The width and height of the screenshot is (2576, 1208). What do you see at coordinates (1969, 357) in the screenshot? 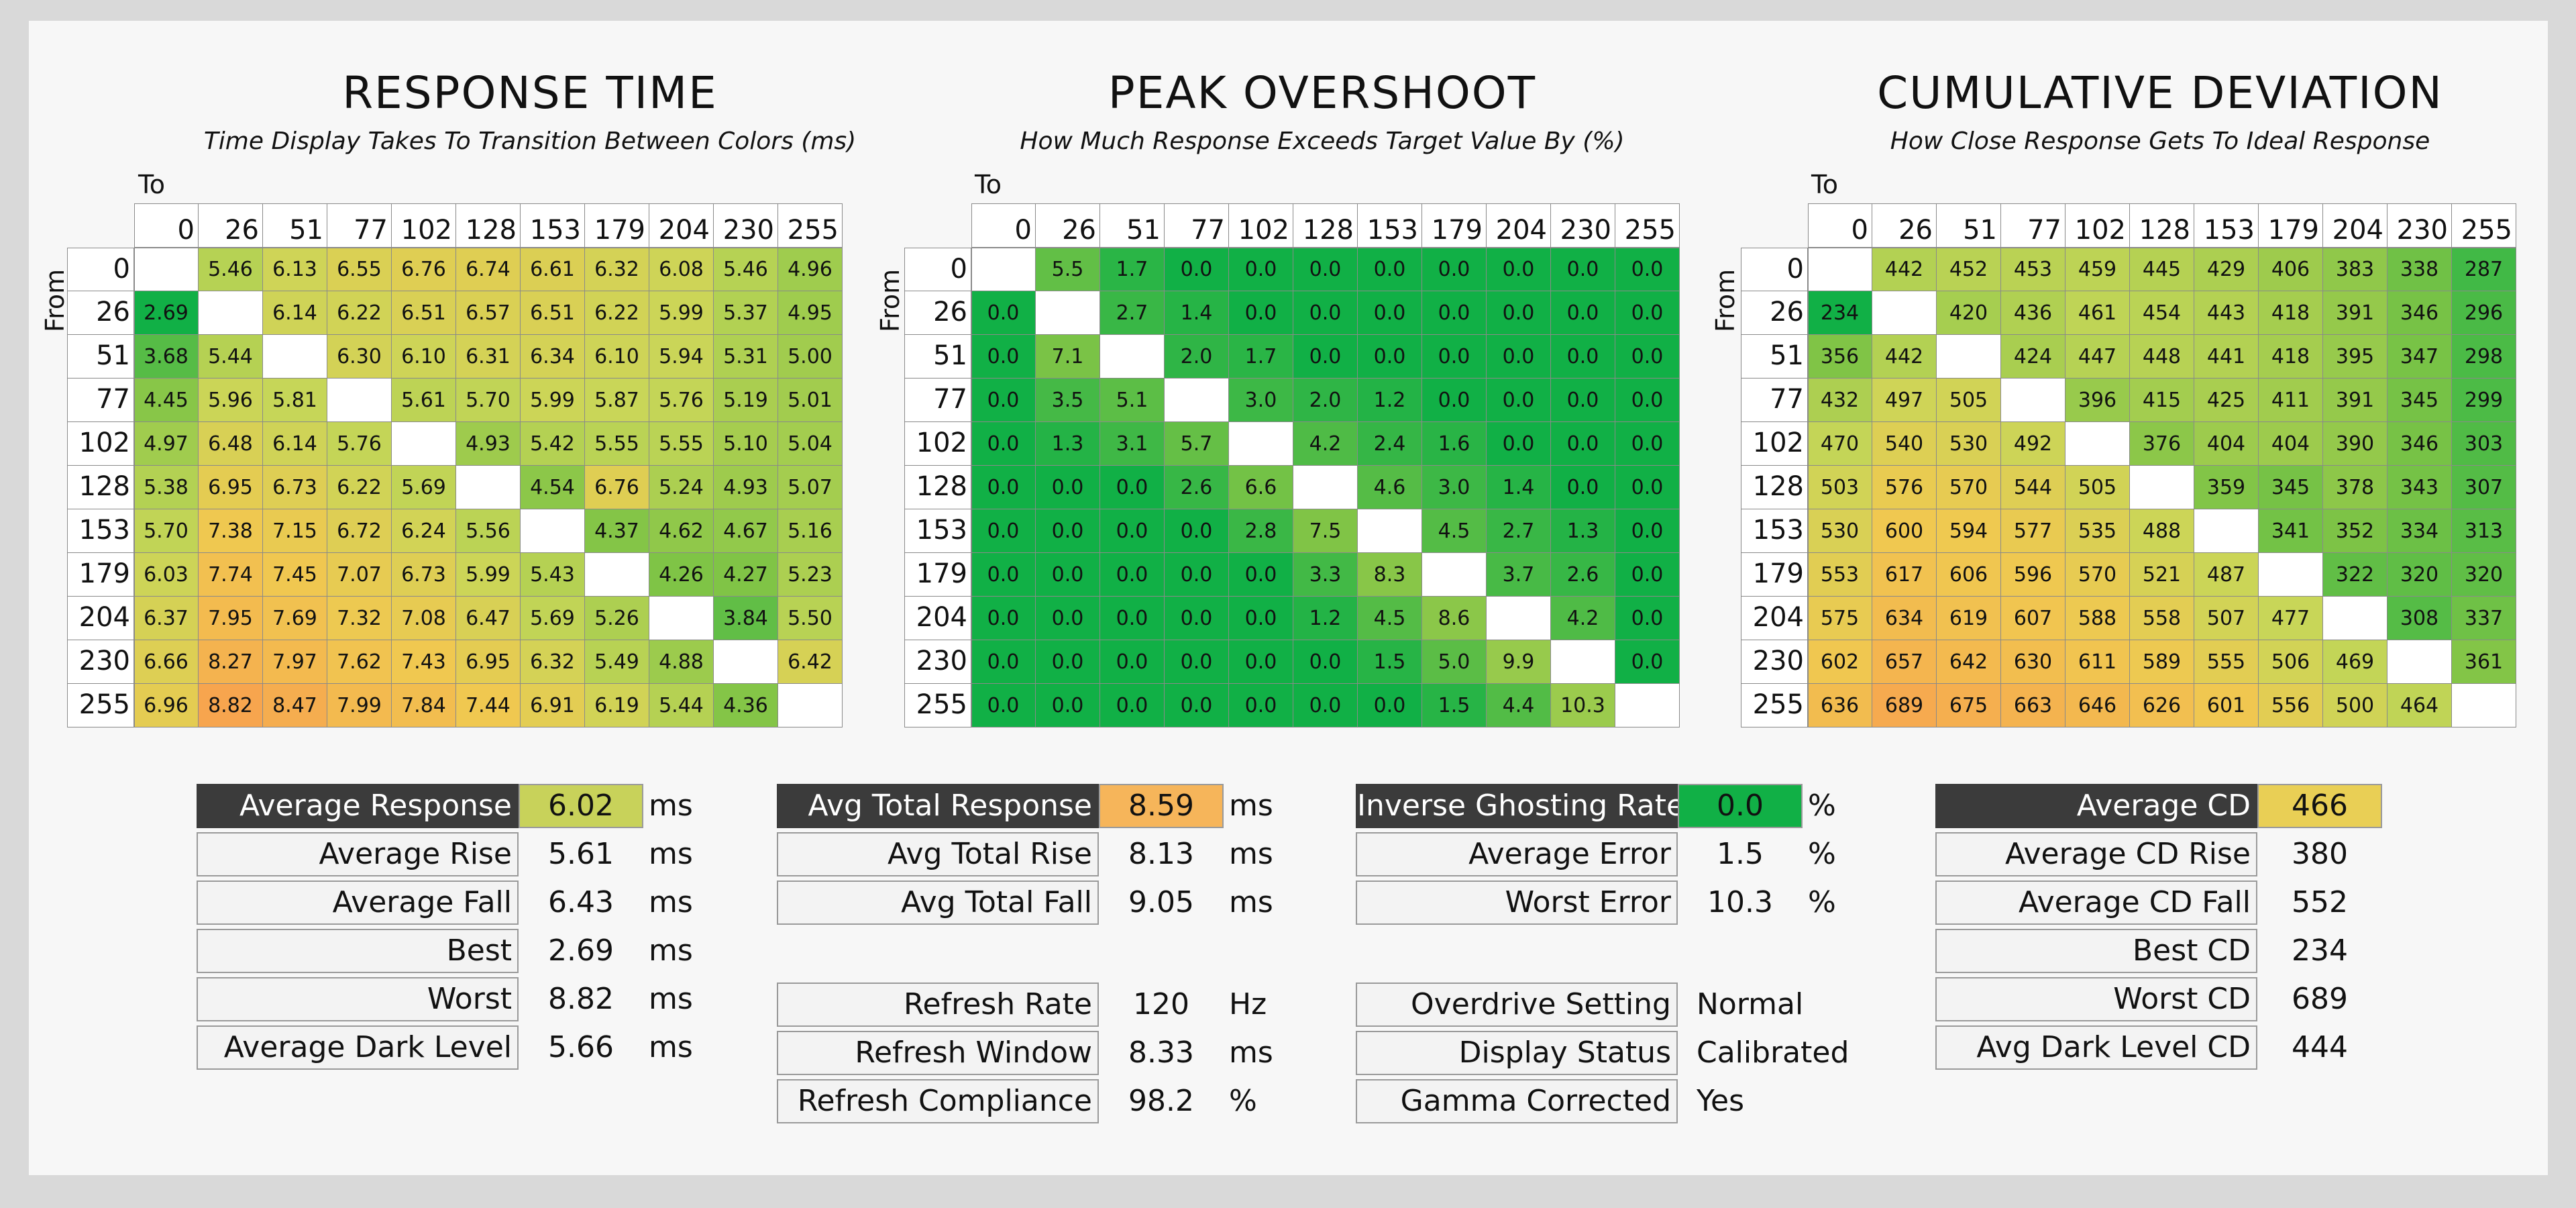
I see `cumulative-deviation-cell` at bounding box center [1969, 357].